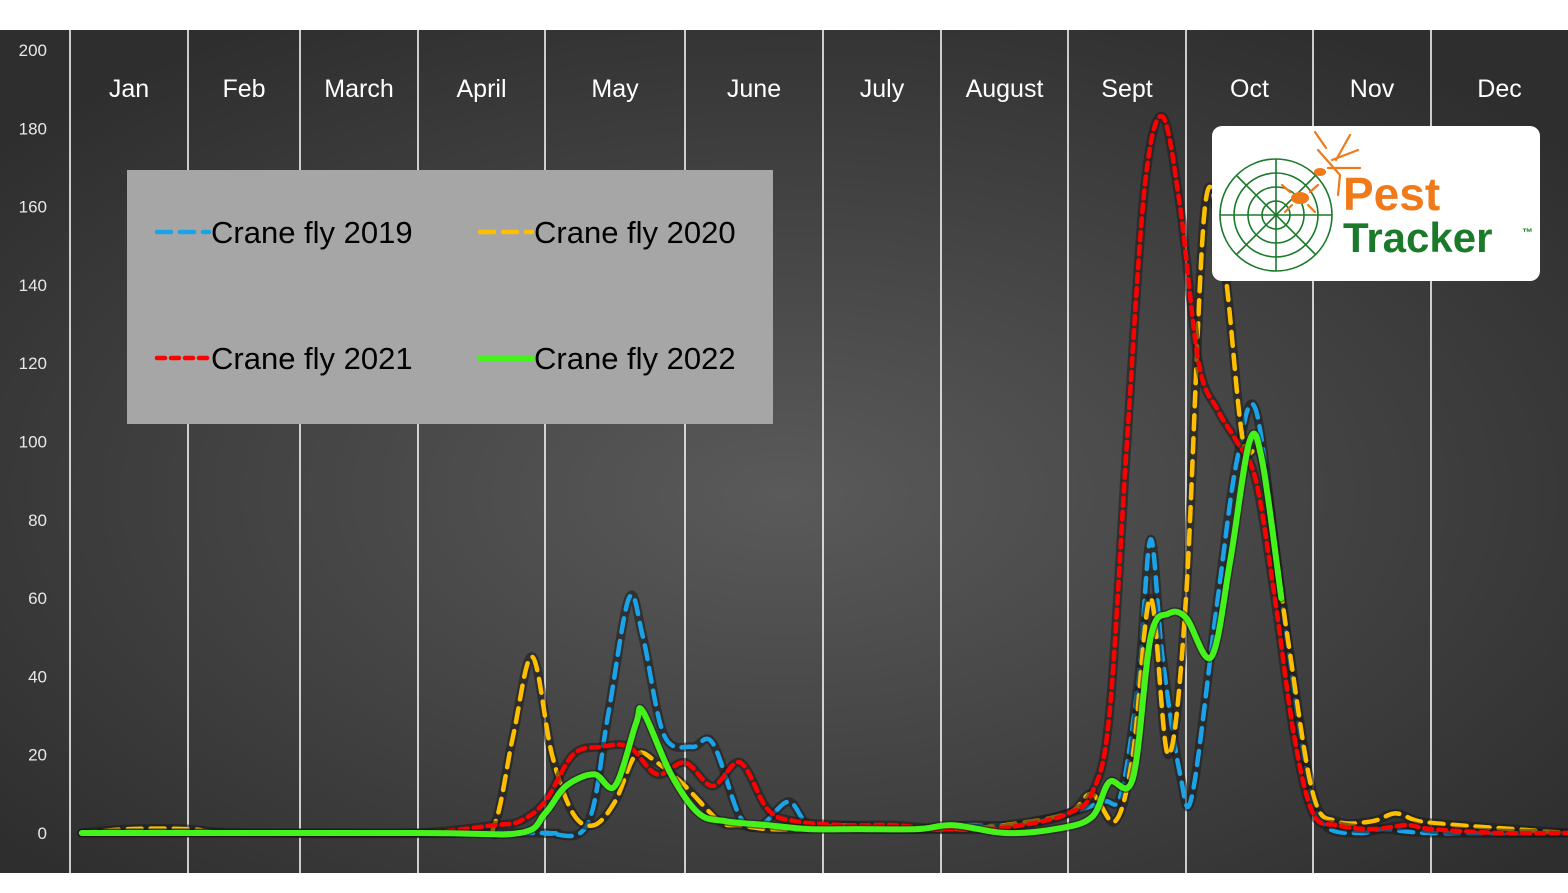 This screenshot has height=893, width=1568. Describe the element at coordinates (635, 358) in the screenshot. I see `legend-label: Crane fly 2022` at that location.